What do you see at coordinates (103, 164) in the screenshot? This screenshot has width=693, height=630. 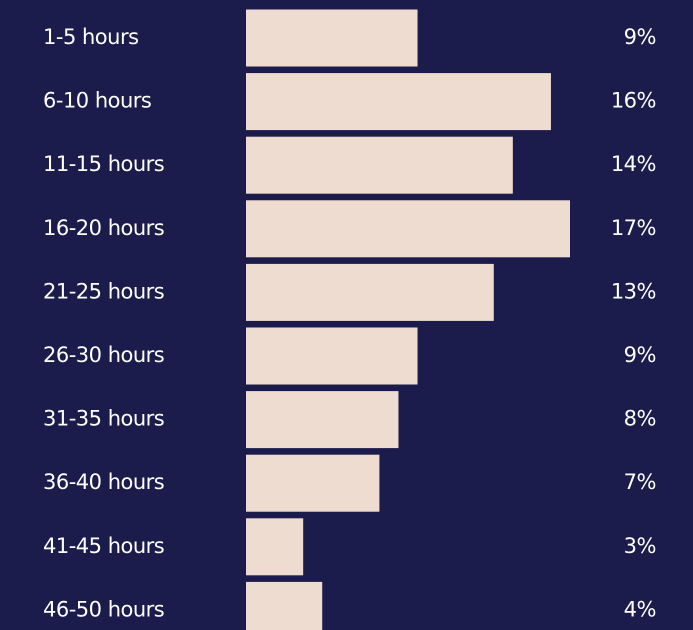 I see `category-label: 11-15 hours` at bounding box center [103, 164].